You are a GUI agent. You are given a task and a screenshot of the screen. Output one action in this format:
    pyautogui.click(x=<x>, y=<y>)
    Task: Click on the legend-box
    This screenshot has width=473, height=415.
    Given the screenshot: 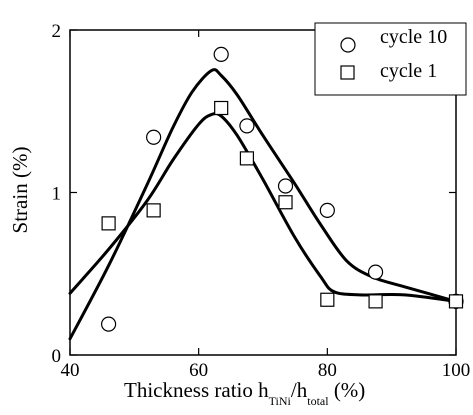 What is the action you would take?
    pyautogui.click(x=390, y=59)
    